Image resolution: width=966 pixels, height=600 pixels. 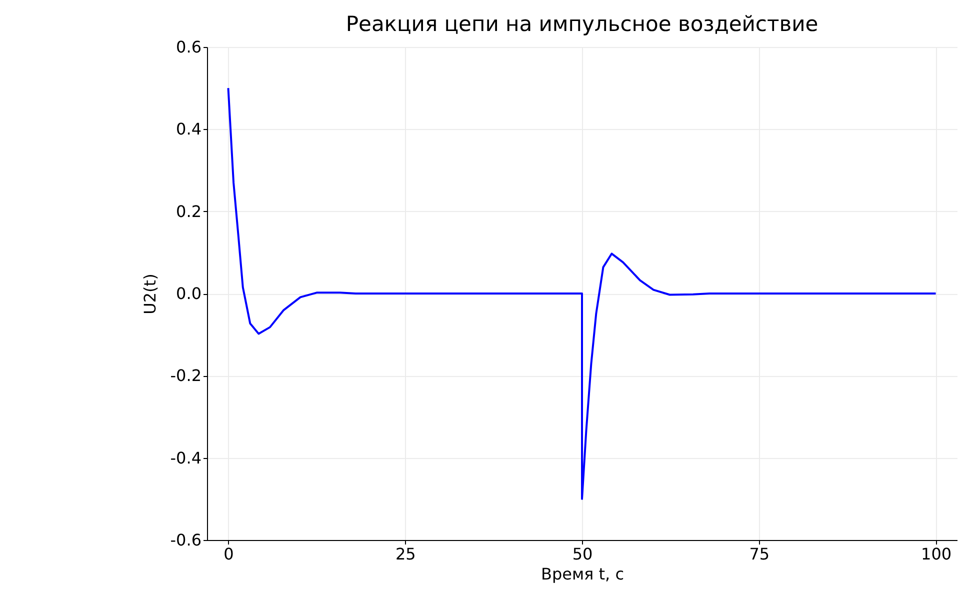 I want to click on y-tick-label: -0.6, so click(x=186, y=540).